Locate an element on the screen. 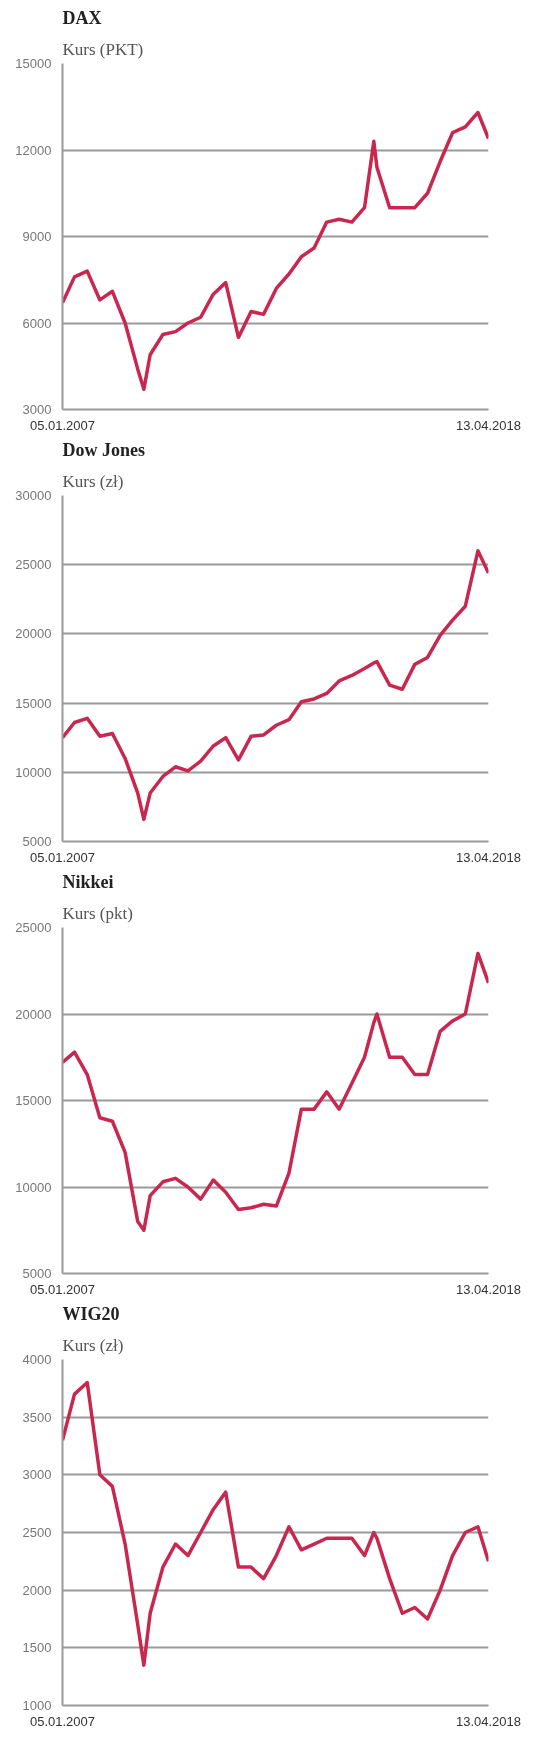  y-tick-label: 12000 is located at coordinates (33, 150).